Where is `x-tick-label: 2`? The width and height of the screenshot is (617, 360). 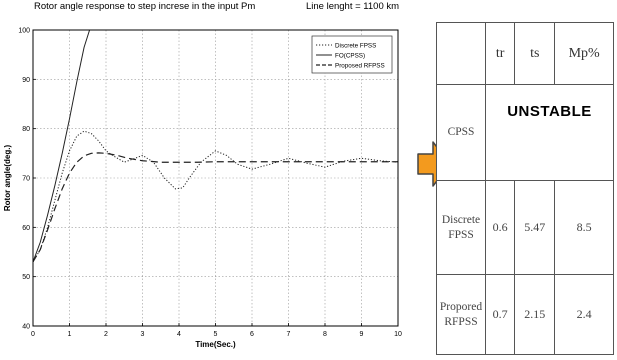
x-tick-label: 2 is located at coordinates (106, 334).